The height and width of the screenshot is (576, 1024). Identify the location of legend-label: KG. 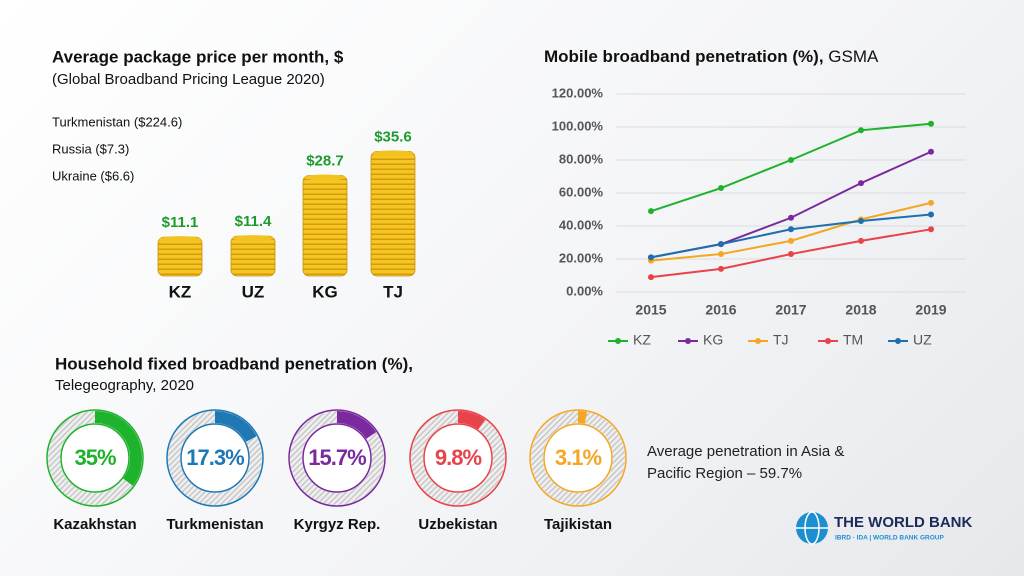
(713, 340).